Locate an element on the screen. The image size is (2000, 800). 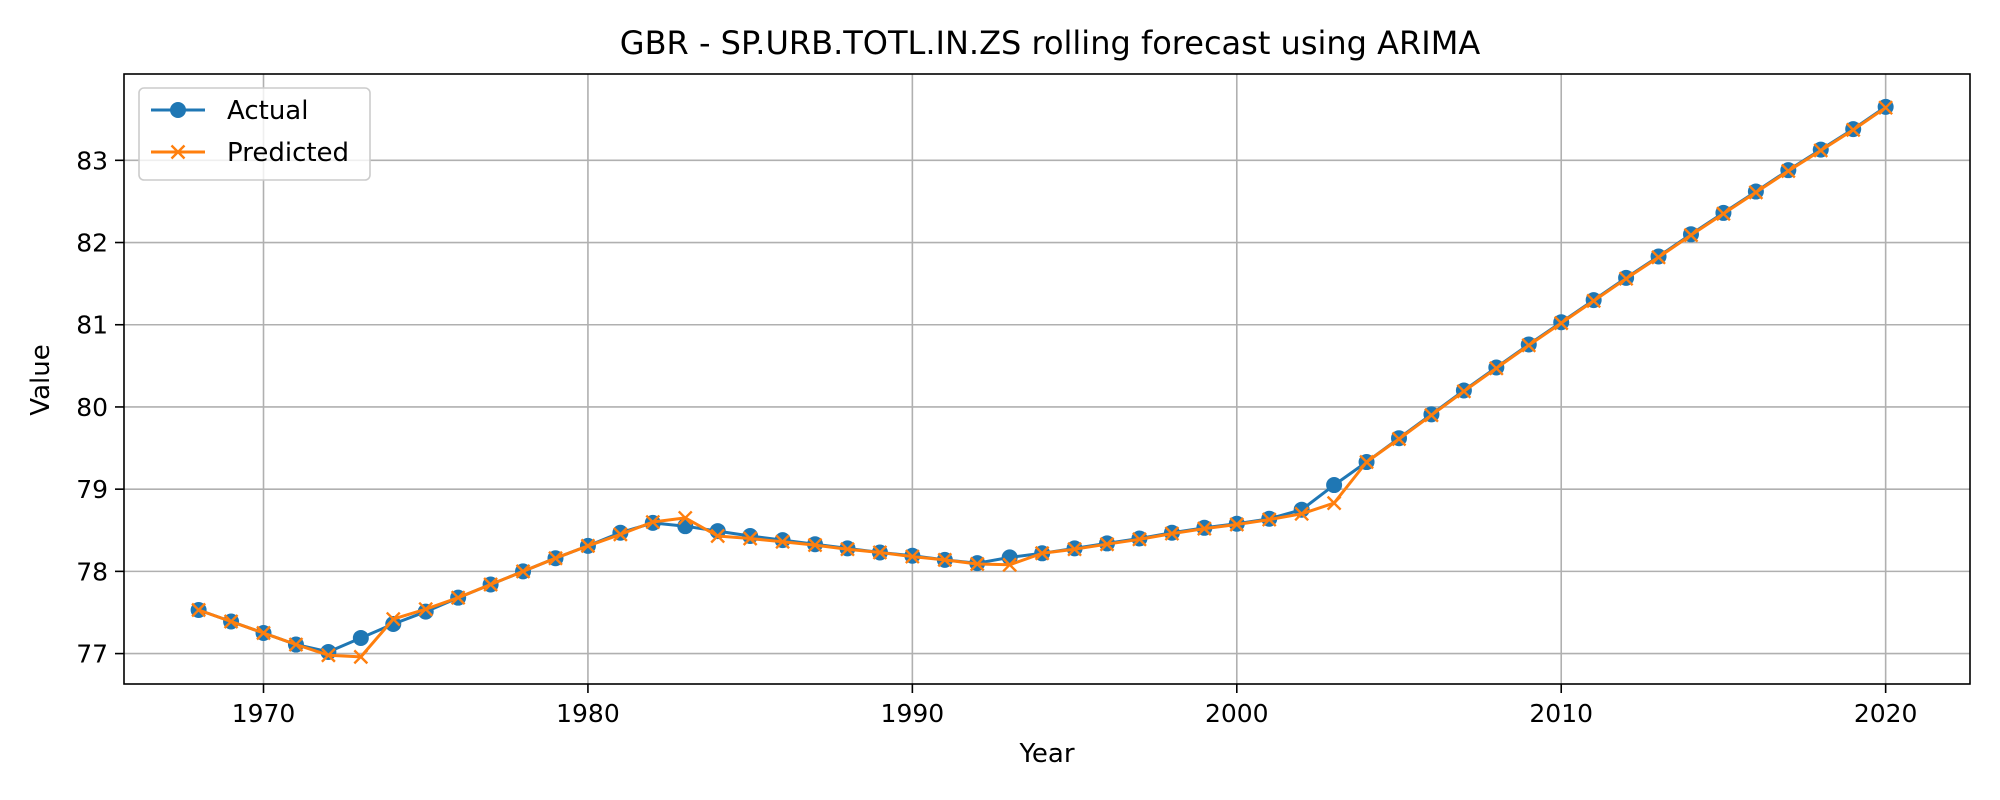
y-tick-label: 82 is located at coordinates (92, 243).